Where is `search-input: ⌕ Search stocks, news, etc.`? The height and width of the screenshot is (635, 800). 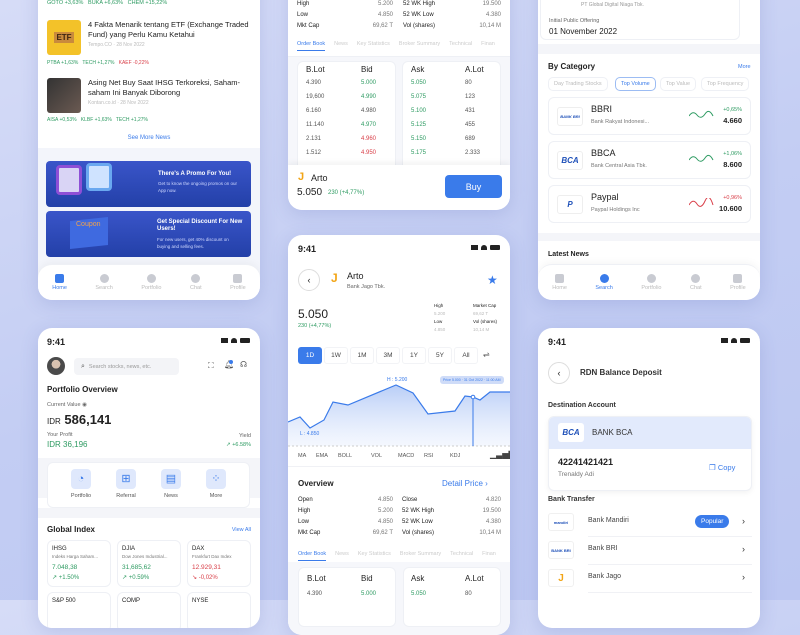 search-input: ⌕ Search stocks, news, etc. is located at coordinates (126, 366).